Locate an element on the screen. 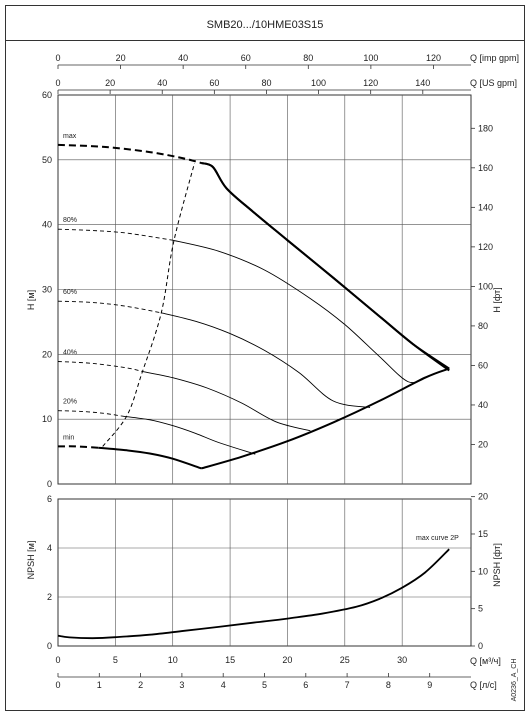  npsh-m-tick-label: 6 is located at coordinates (49, 499).